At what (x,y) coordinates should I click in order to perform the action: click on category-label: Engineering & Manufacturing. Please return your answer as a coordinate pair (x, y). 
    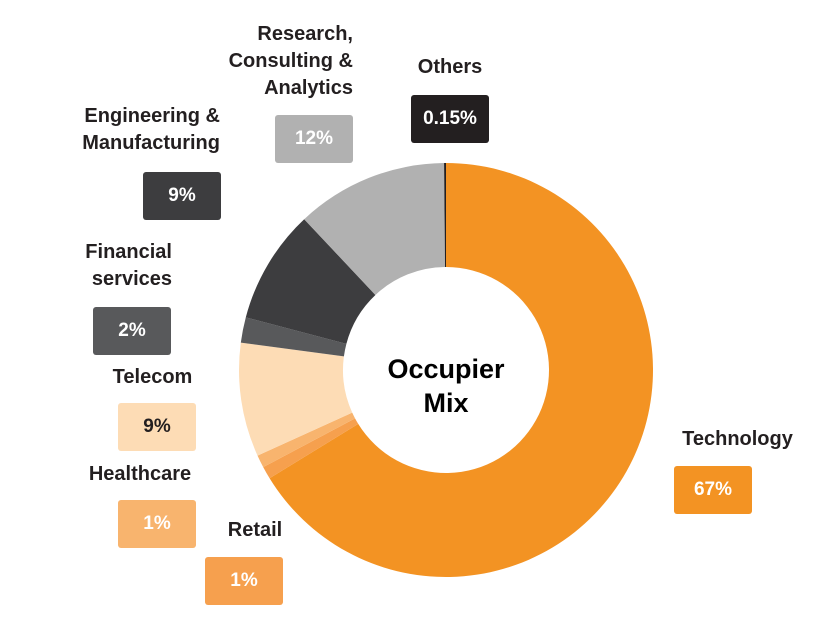
    Looking at the image, I should click on (151, 129).